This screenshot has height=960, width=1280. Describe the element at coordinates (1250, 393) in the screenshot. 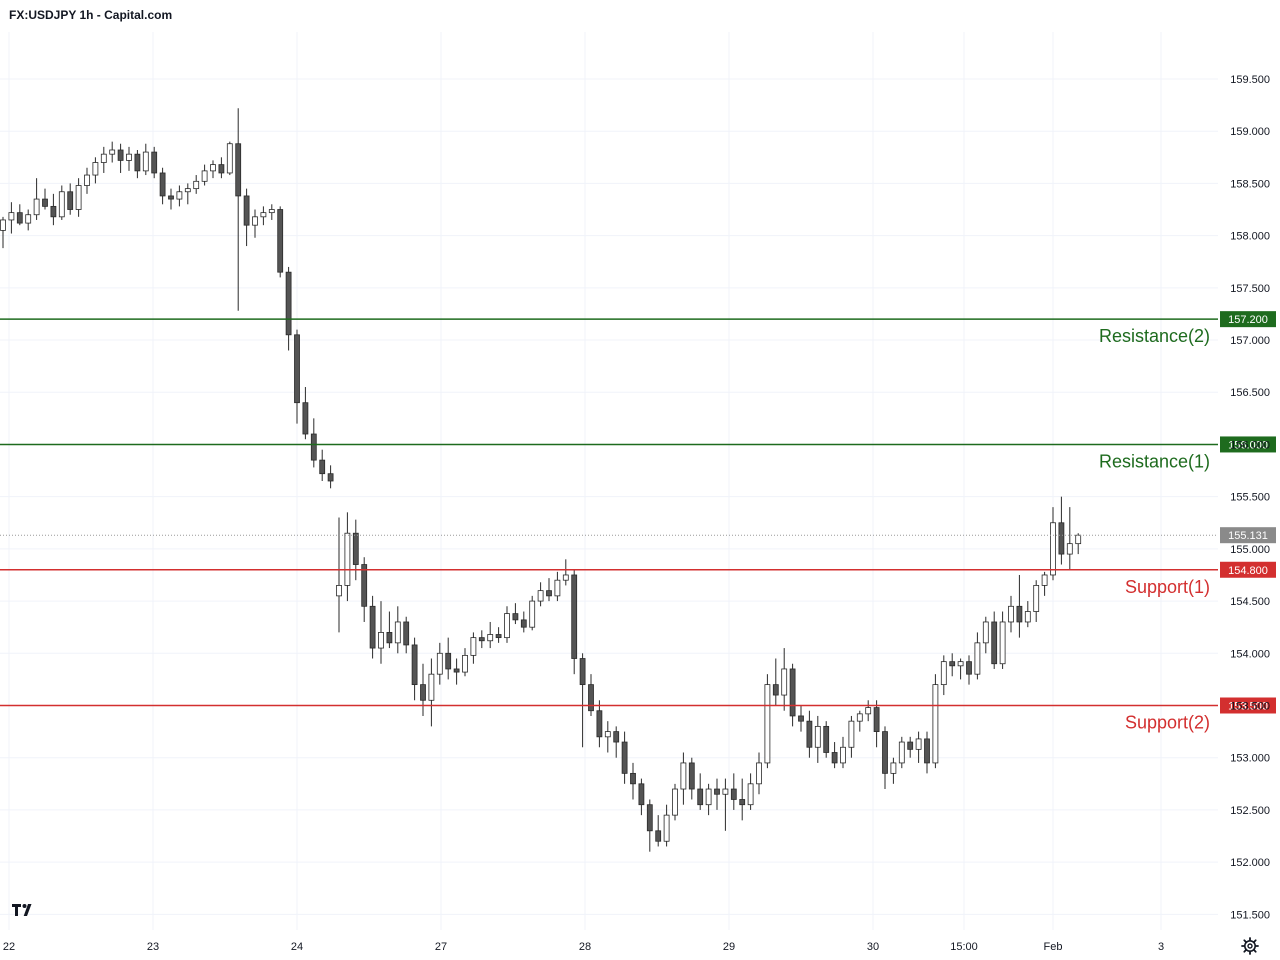

I see `price-tick-label: 156.500` at that location.